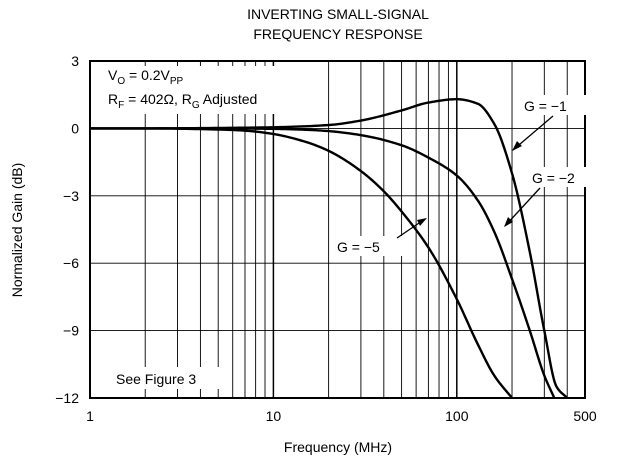 This screenshot has width=619, height=463. What do you see at coordinates (17, 230) in the screenshot?
I see `y-axis-label: Normalized Gain (dB)` at bounding box center [17, 230].